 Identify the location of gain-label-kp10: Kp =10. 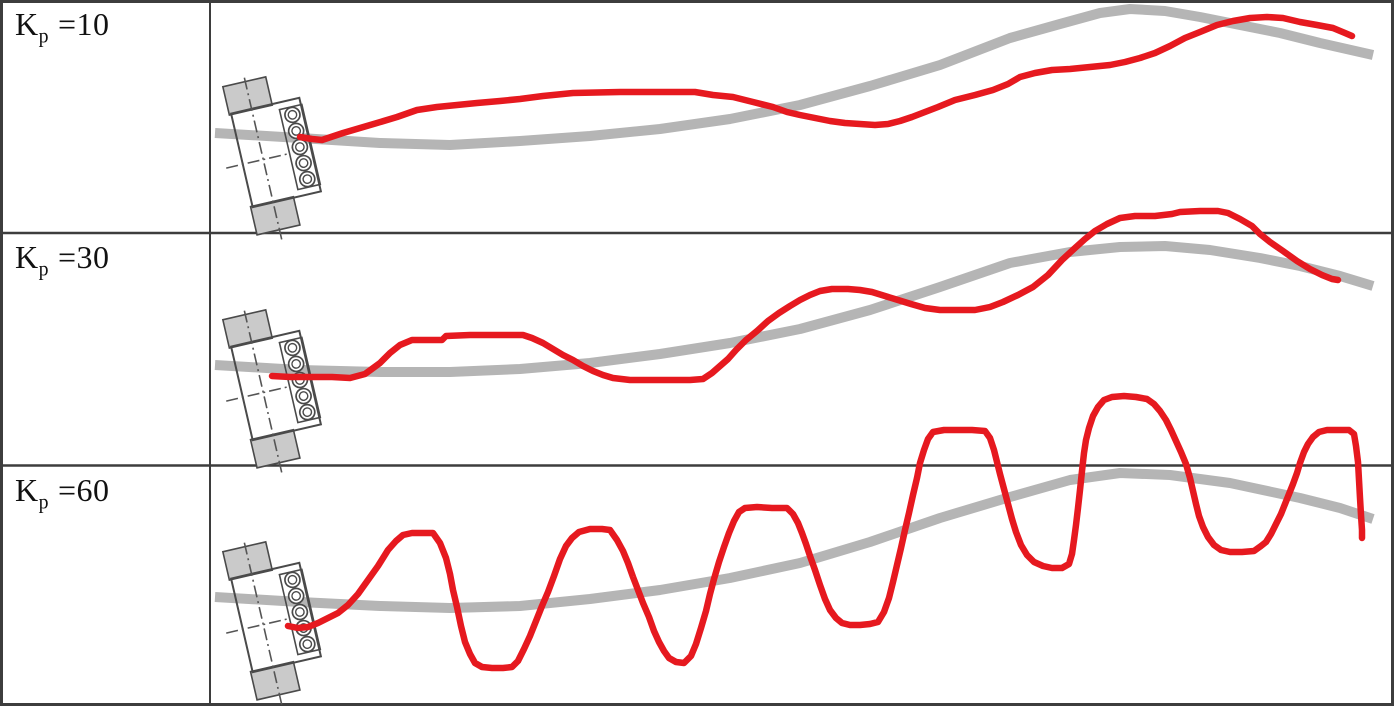
(62, 27).